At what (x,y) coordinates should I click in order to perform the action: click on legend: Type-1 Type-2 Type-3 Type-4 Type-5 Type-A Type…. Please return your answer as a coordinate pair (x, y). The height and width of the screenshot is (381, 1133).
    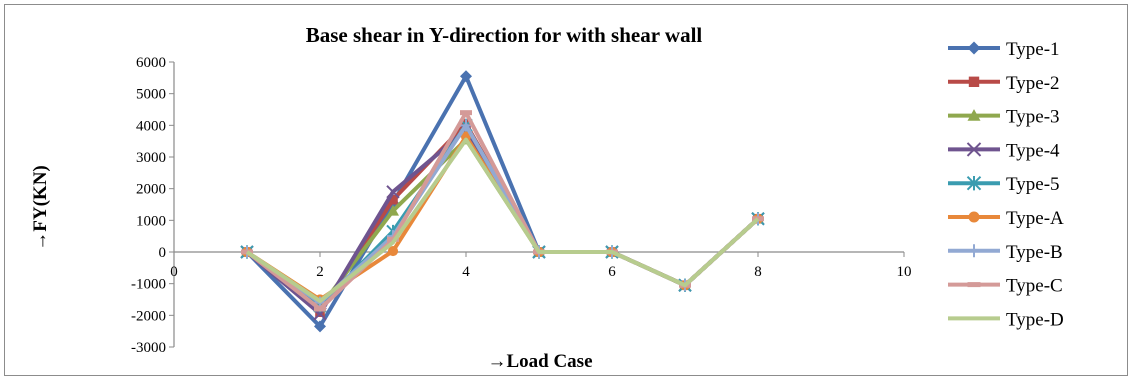
    Looking at the image, I should click on (1006, 184).